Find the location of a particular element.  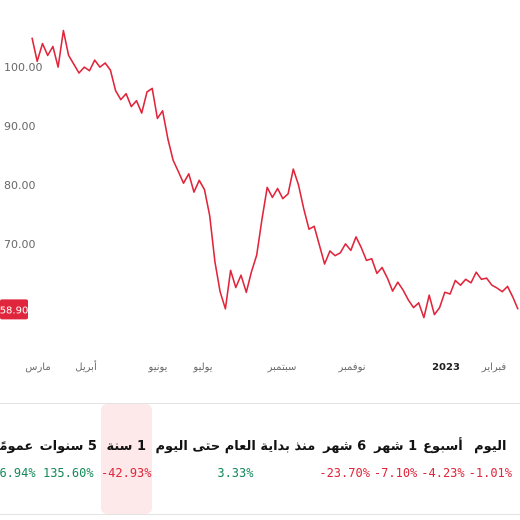

y-tick-label: 100.00 is located at coordinates (23, 67).